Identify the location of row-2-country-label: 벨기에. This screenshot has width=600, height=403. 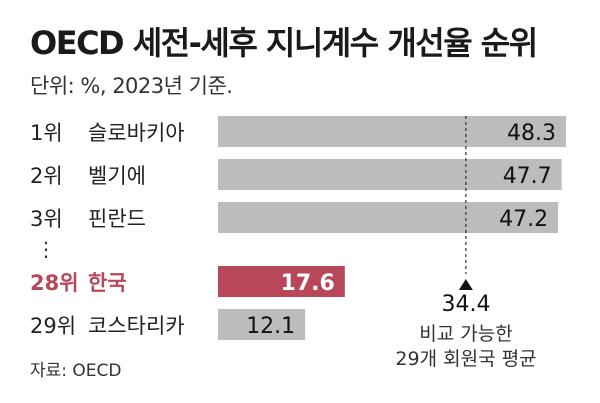
(117, 176).